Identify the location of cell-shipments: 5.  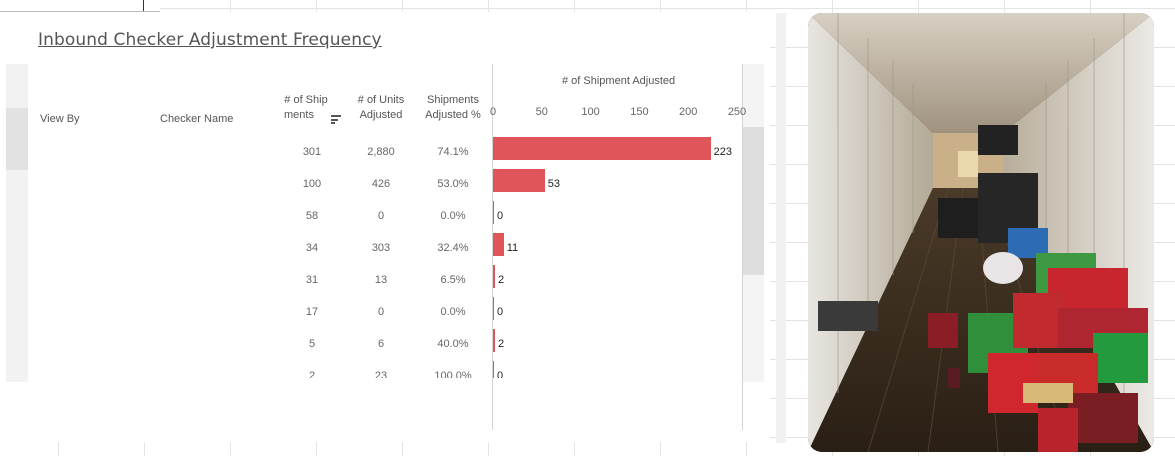
(312, 344).